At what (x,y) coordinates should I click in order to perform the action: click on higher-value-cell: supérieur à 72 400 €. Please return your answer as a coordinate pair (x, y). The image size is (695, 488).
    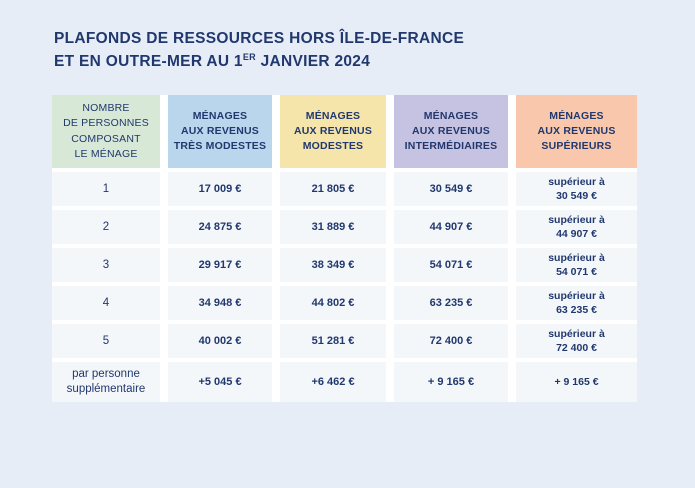
    Looking at the image, I should click on (576, 341).